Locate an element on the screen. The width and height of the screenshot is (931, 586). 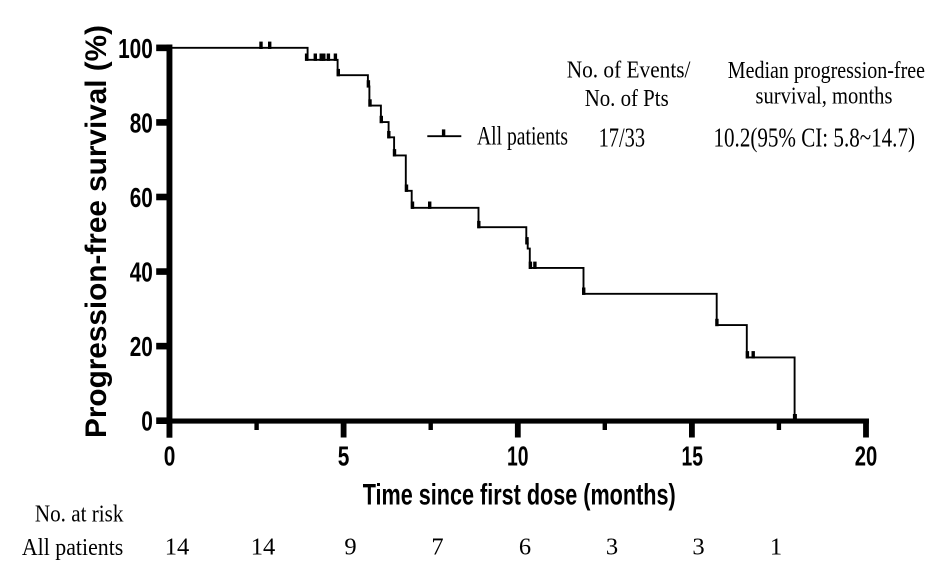
svg-text: 10.2(95% CI: 5.8~14.7) is located at coordinates (815, 137).